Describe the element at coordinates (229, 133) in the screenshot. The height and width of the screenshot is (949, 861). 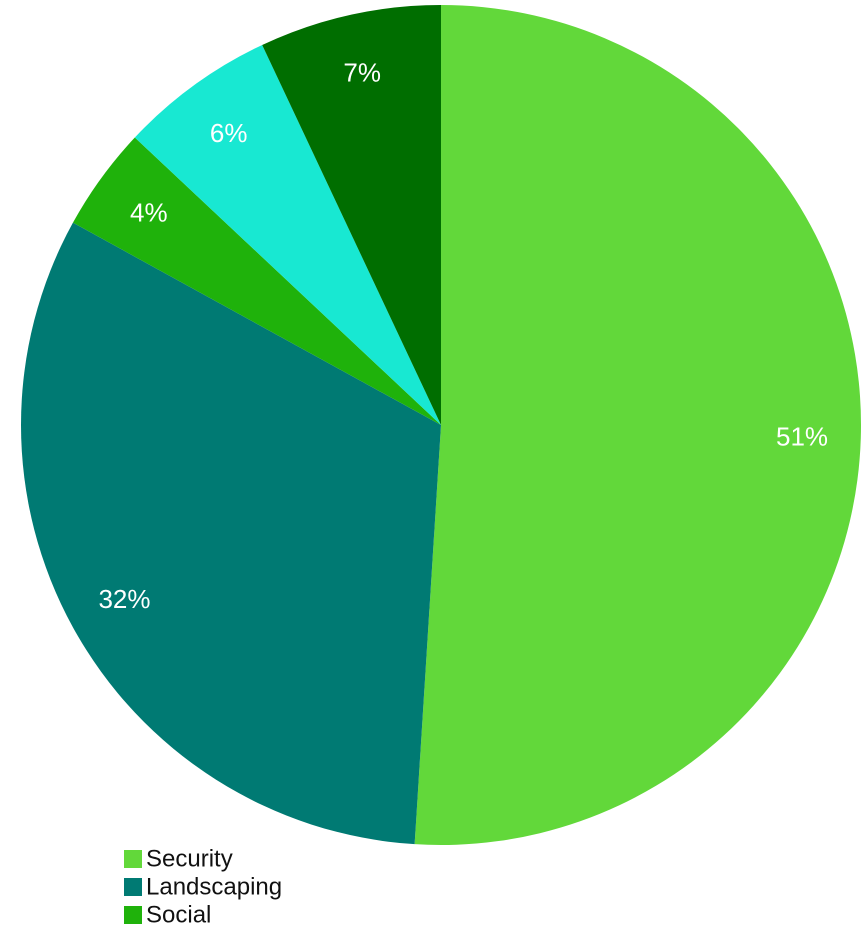
I see `pie-slice-label: 6%` at that location.